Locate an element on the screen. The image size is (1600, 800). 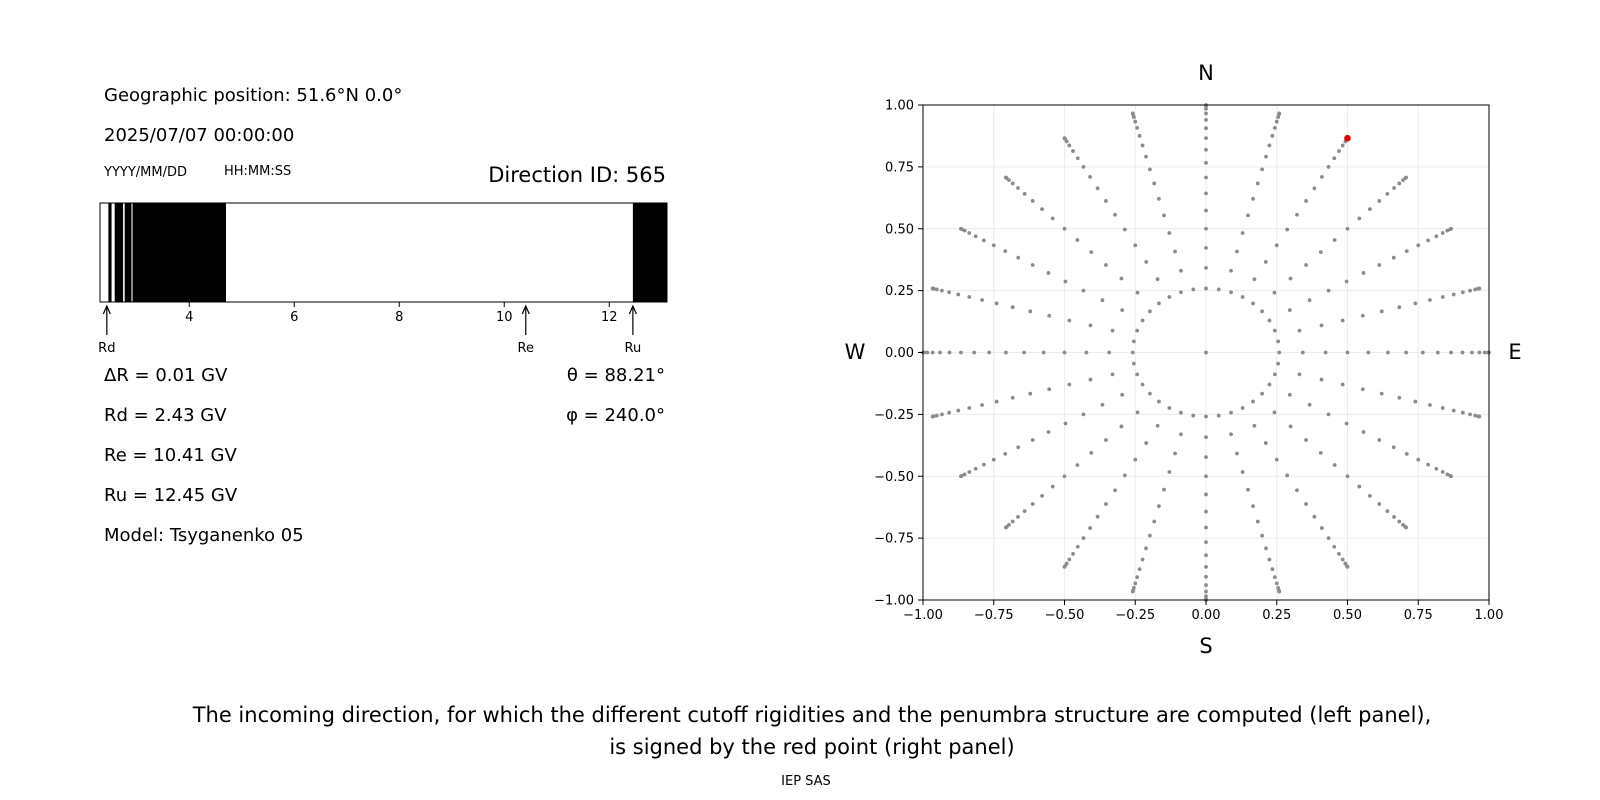
y-tick-label: 1.00 is located at coordinates (899, 106).